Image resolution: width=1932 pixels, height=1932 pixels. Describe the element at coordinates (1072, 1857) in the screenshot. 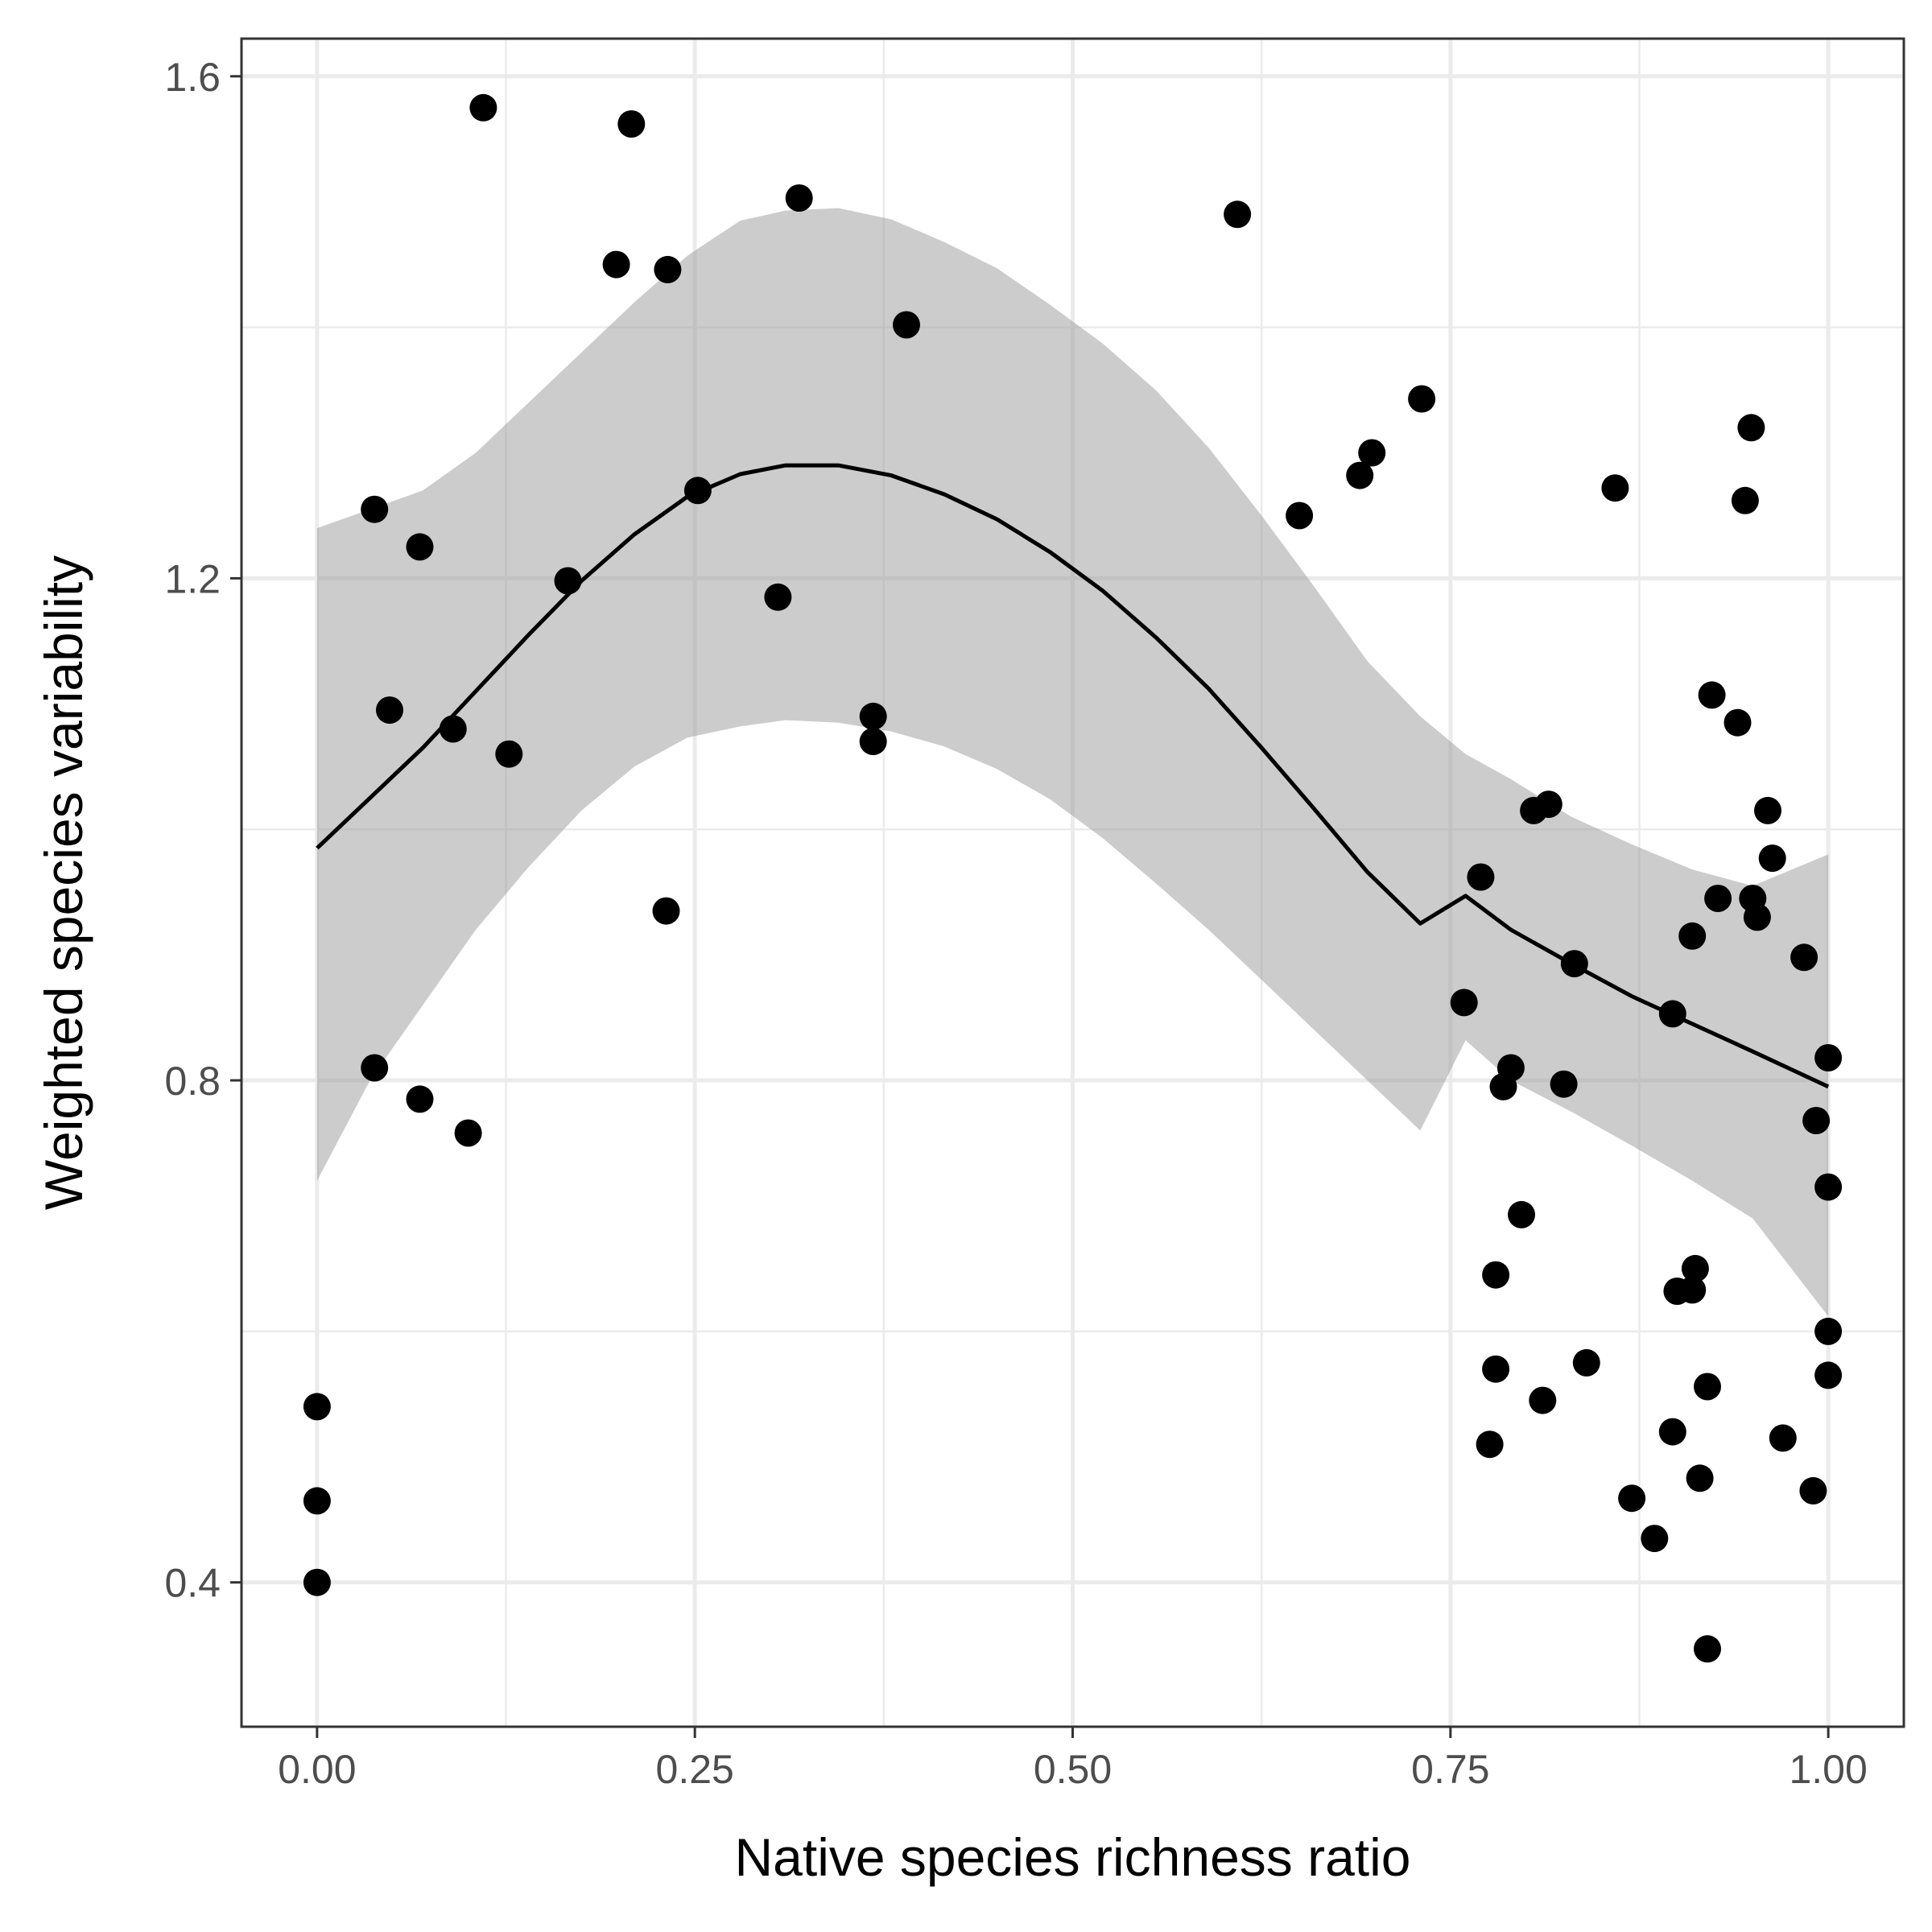

I see `x-axis-title: Native species richness ratio` at that location.